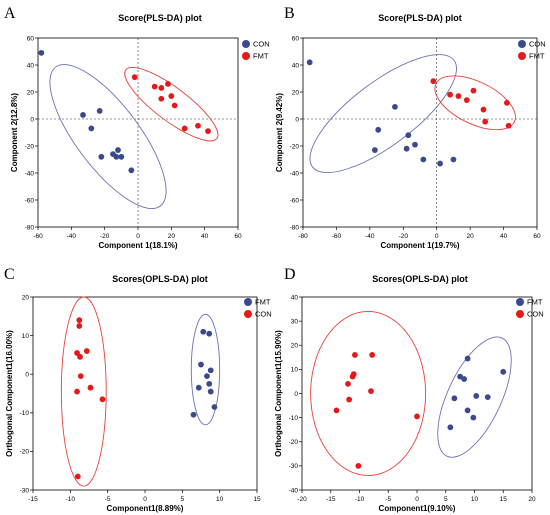  What do you see at coordinates (295, 321) in the screenshot?
I see `y-tick-label: 30` at bounding box center [295, 321].